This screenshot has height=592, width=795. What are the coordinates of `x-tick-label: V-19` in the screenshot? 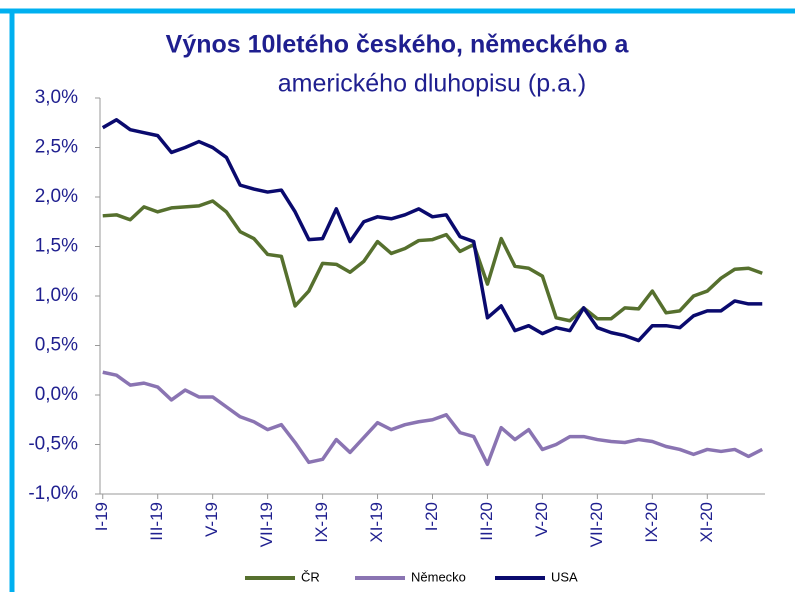 It's located at (211, 519).